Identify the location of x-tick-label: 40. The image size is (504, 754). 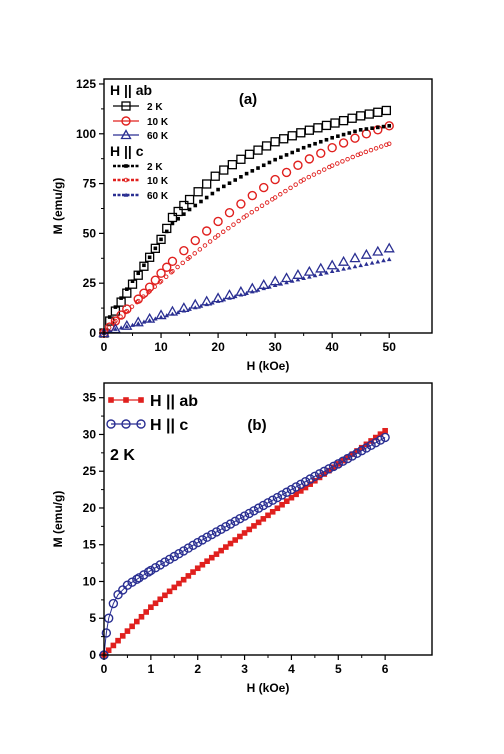
(332, 347).